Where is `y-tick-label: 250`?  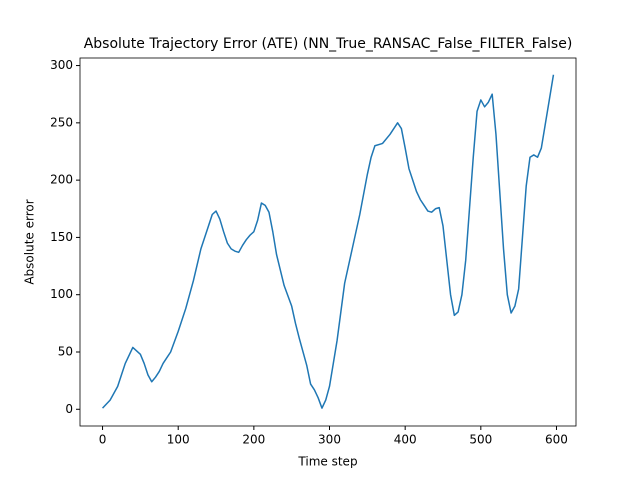 y-tick-label: 250 is located at coordinates (61, 122).